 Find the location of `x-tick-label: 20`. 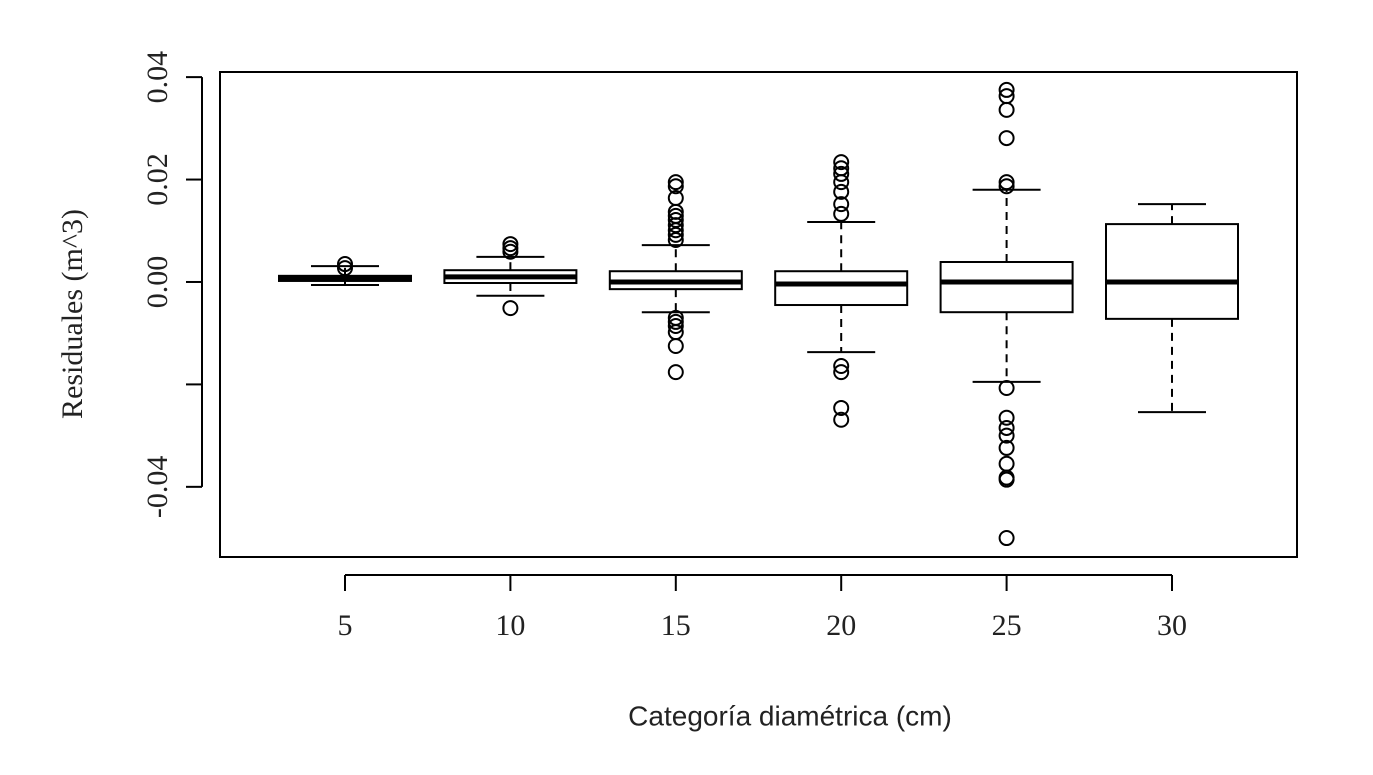

x-tick-label: 20 is located at coordinates (841, 625).